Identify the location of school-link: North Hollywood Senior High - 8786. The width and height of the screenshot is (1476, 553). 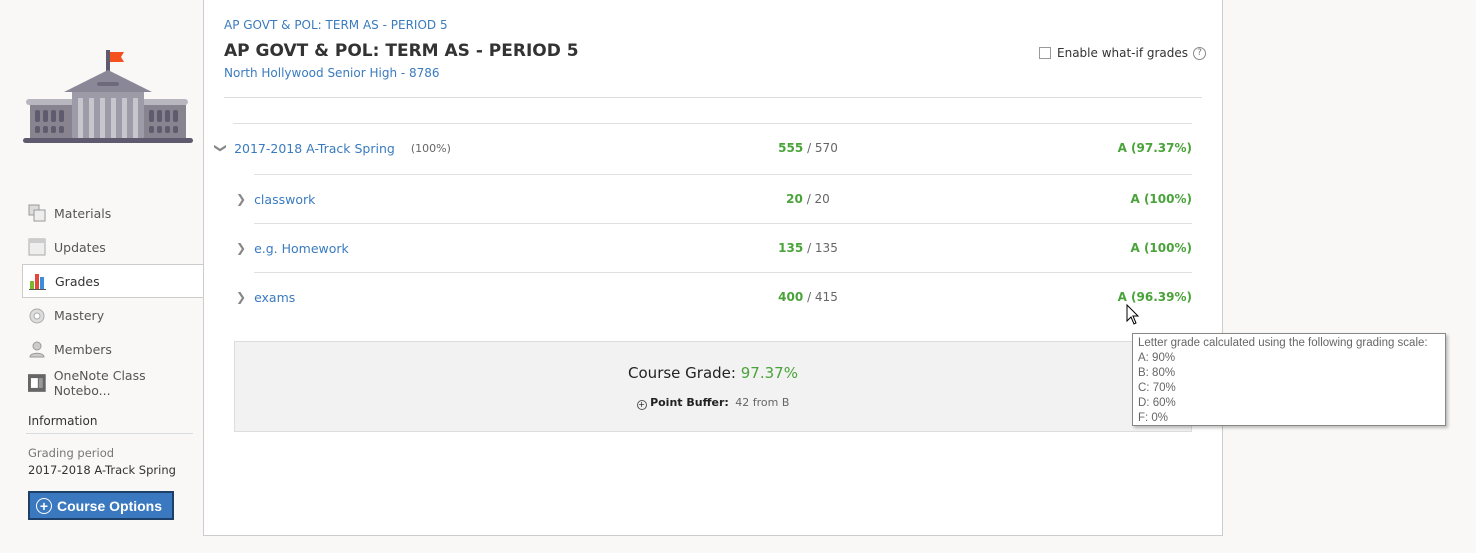
(332, 73).